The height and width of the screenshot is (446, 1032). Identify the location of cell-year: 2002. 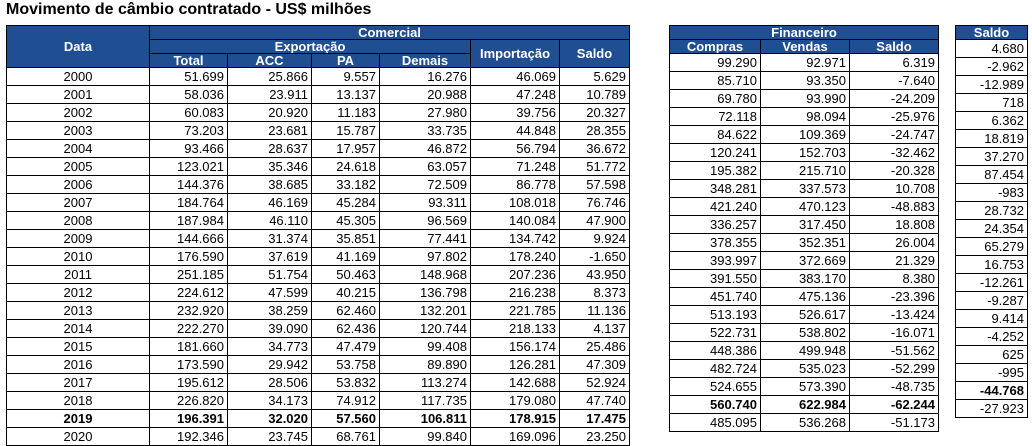
(78, 112).